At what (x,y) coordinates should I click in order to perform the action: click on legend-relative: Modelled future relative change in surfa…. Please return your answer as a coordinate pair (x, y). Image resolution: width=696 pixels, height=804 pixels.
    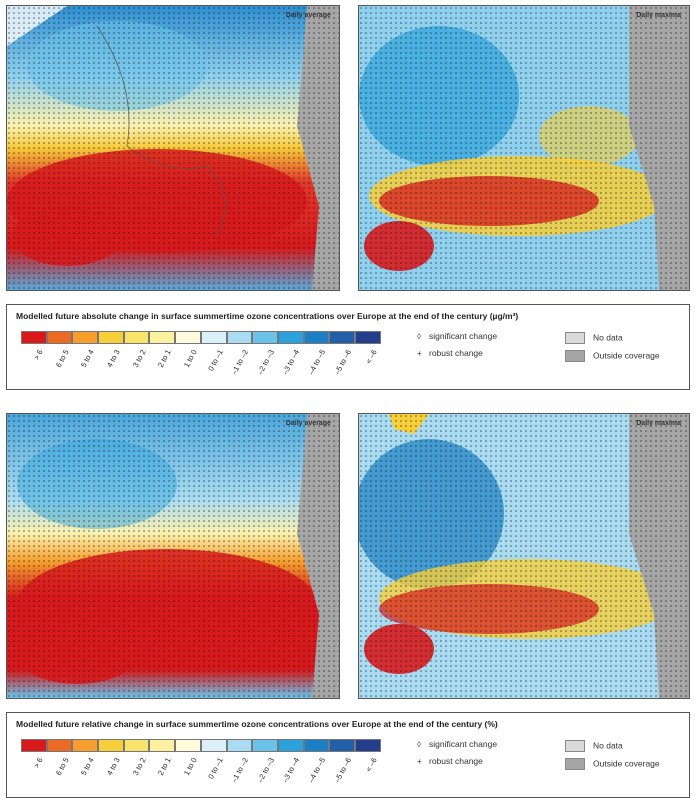
    Looking at the image, I should click on (348, 755).